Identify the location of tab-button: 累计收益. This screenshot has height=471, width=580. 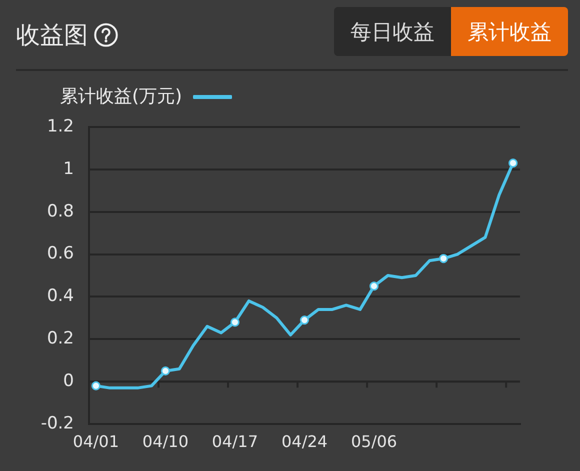
(509, 31).